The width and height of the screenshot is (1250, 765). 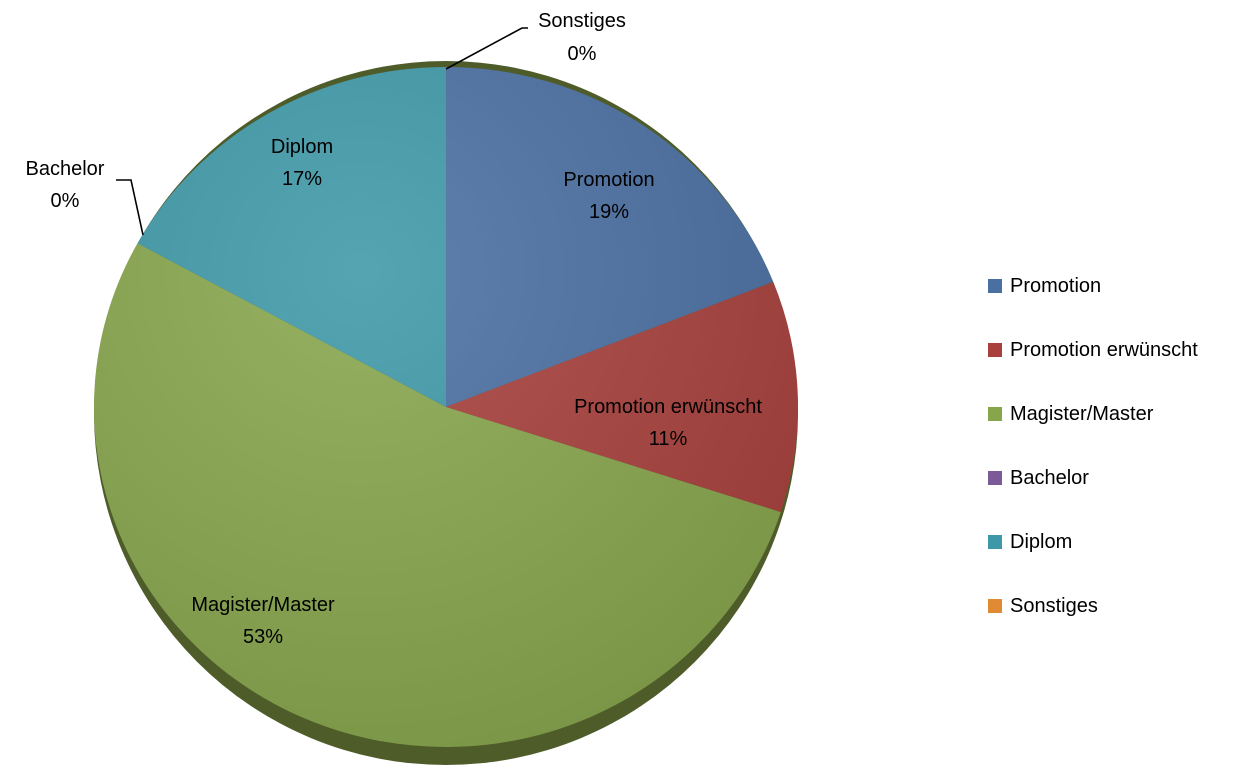 I want to click on leader-line-sonstiges, so click(x=486, y=48).